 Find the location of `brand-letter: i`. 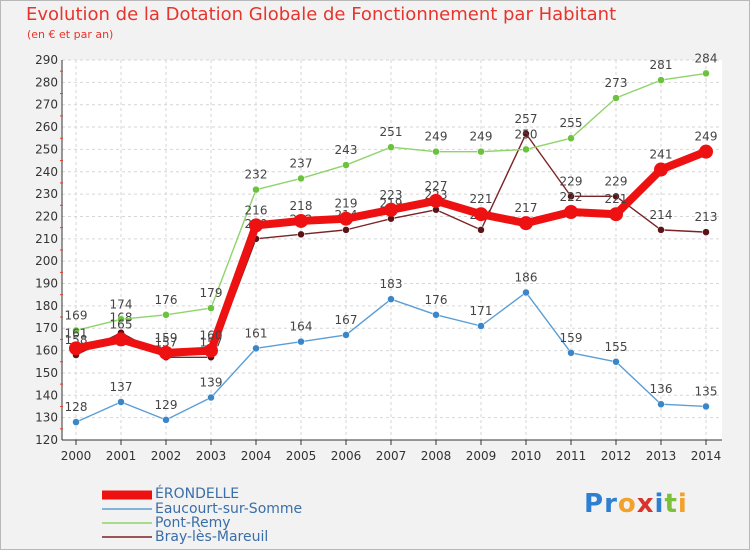

brand-letter: i is located at coordinates (682, 504).